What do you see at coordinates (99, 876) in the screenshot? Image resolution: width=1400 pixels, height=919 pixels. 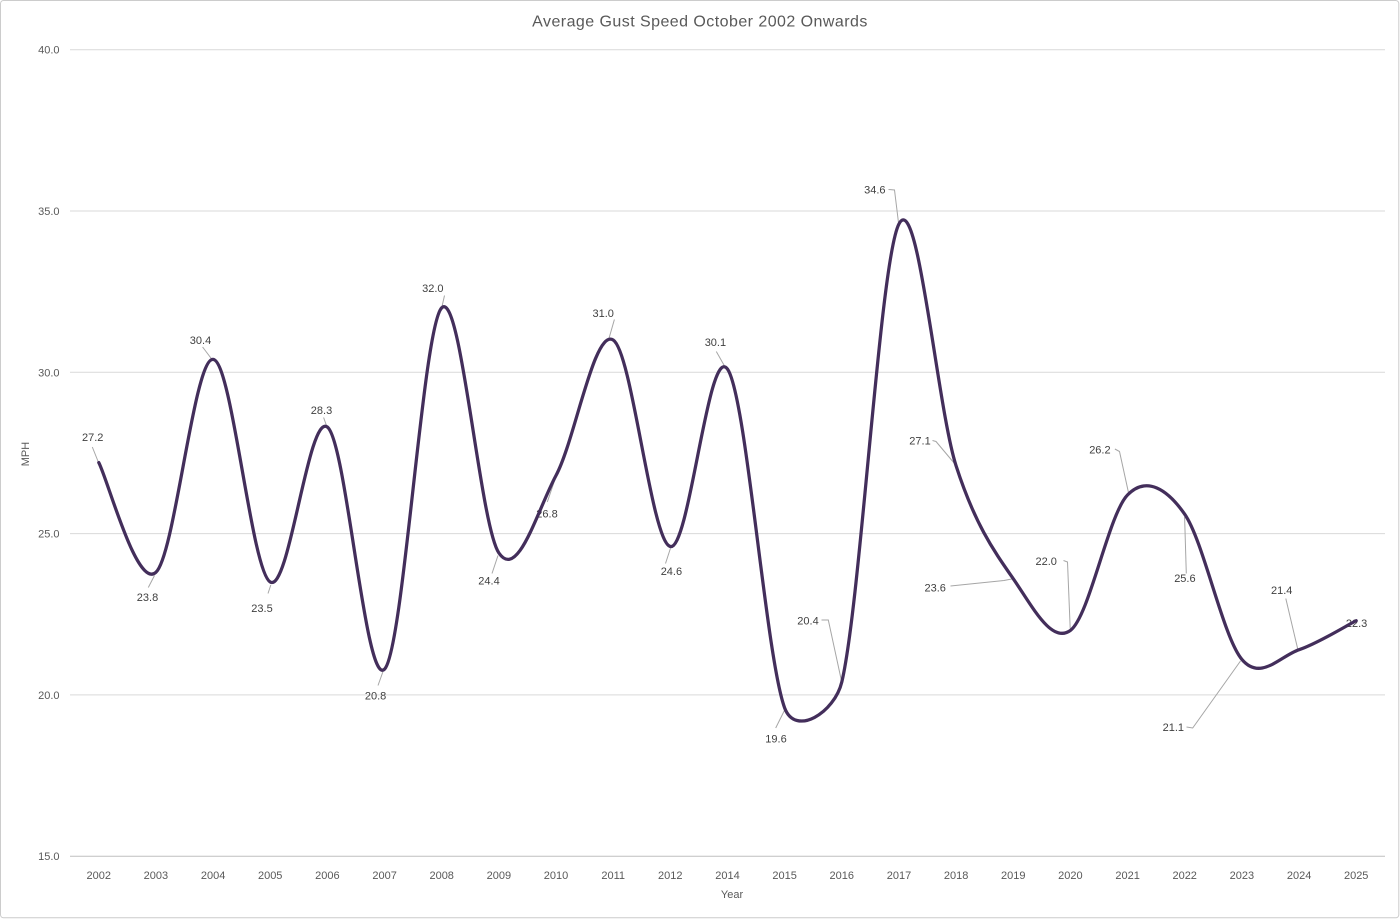 I see `svg-text: 2002` at bounding box center [99, 876].